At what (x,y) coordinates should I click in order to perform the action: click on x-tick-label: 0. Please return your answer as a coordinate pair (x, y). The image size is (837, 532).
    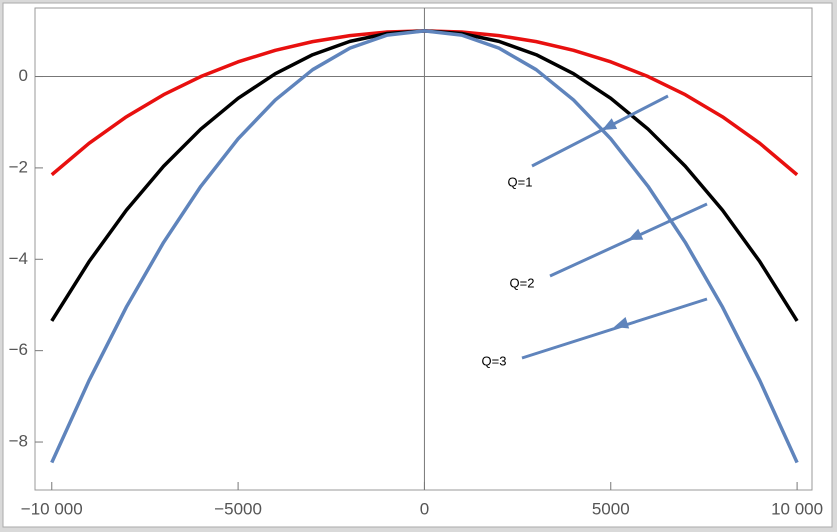
    Looking at the image, I should click on (424, 508).